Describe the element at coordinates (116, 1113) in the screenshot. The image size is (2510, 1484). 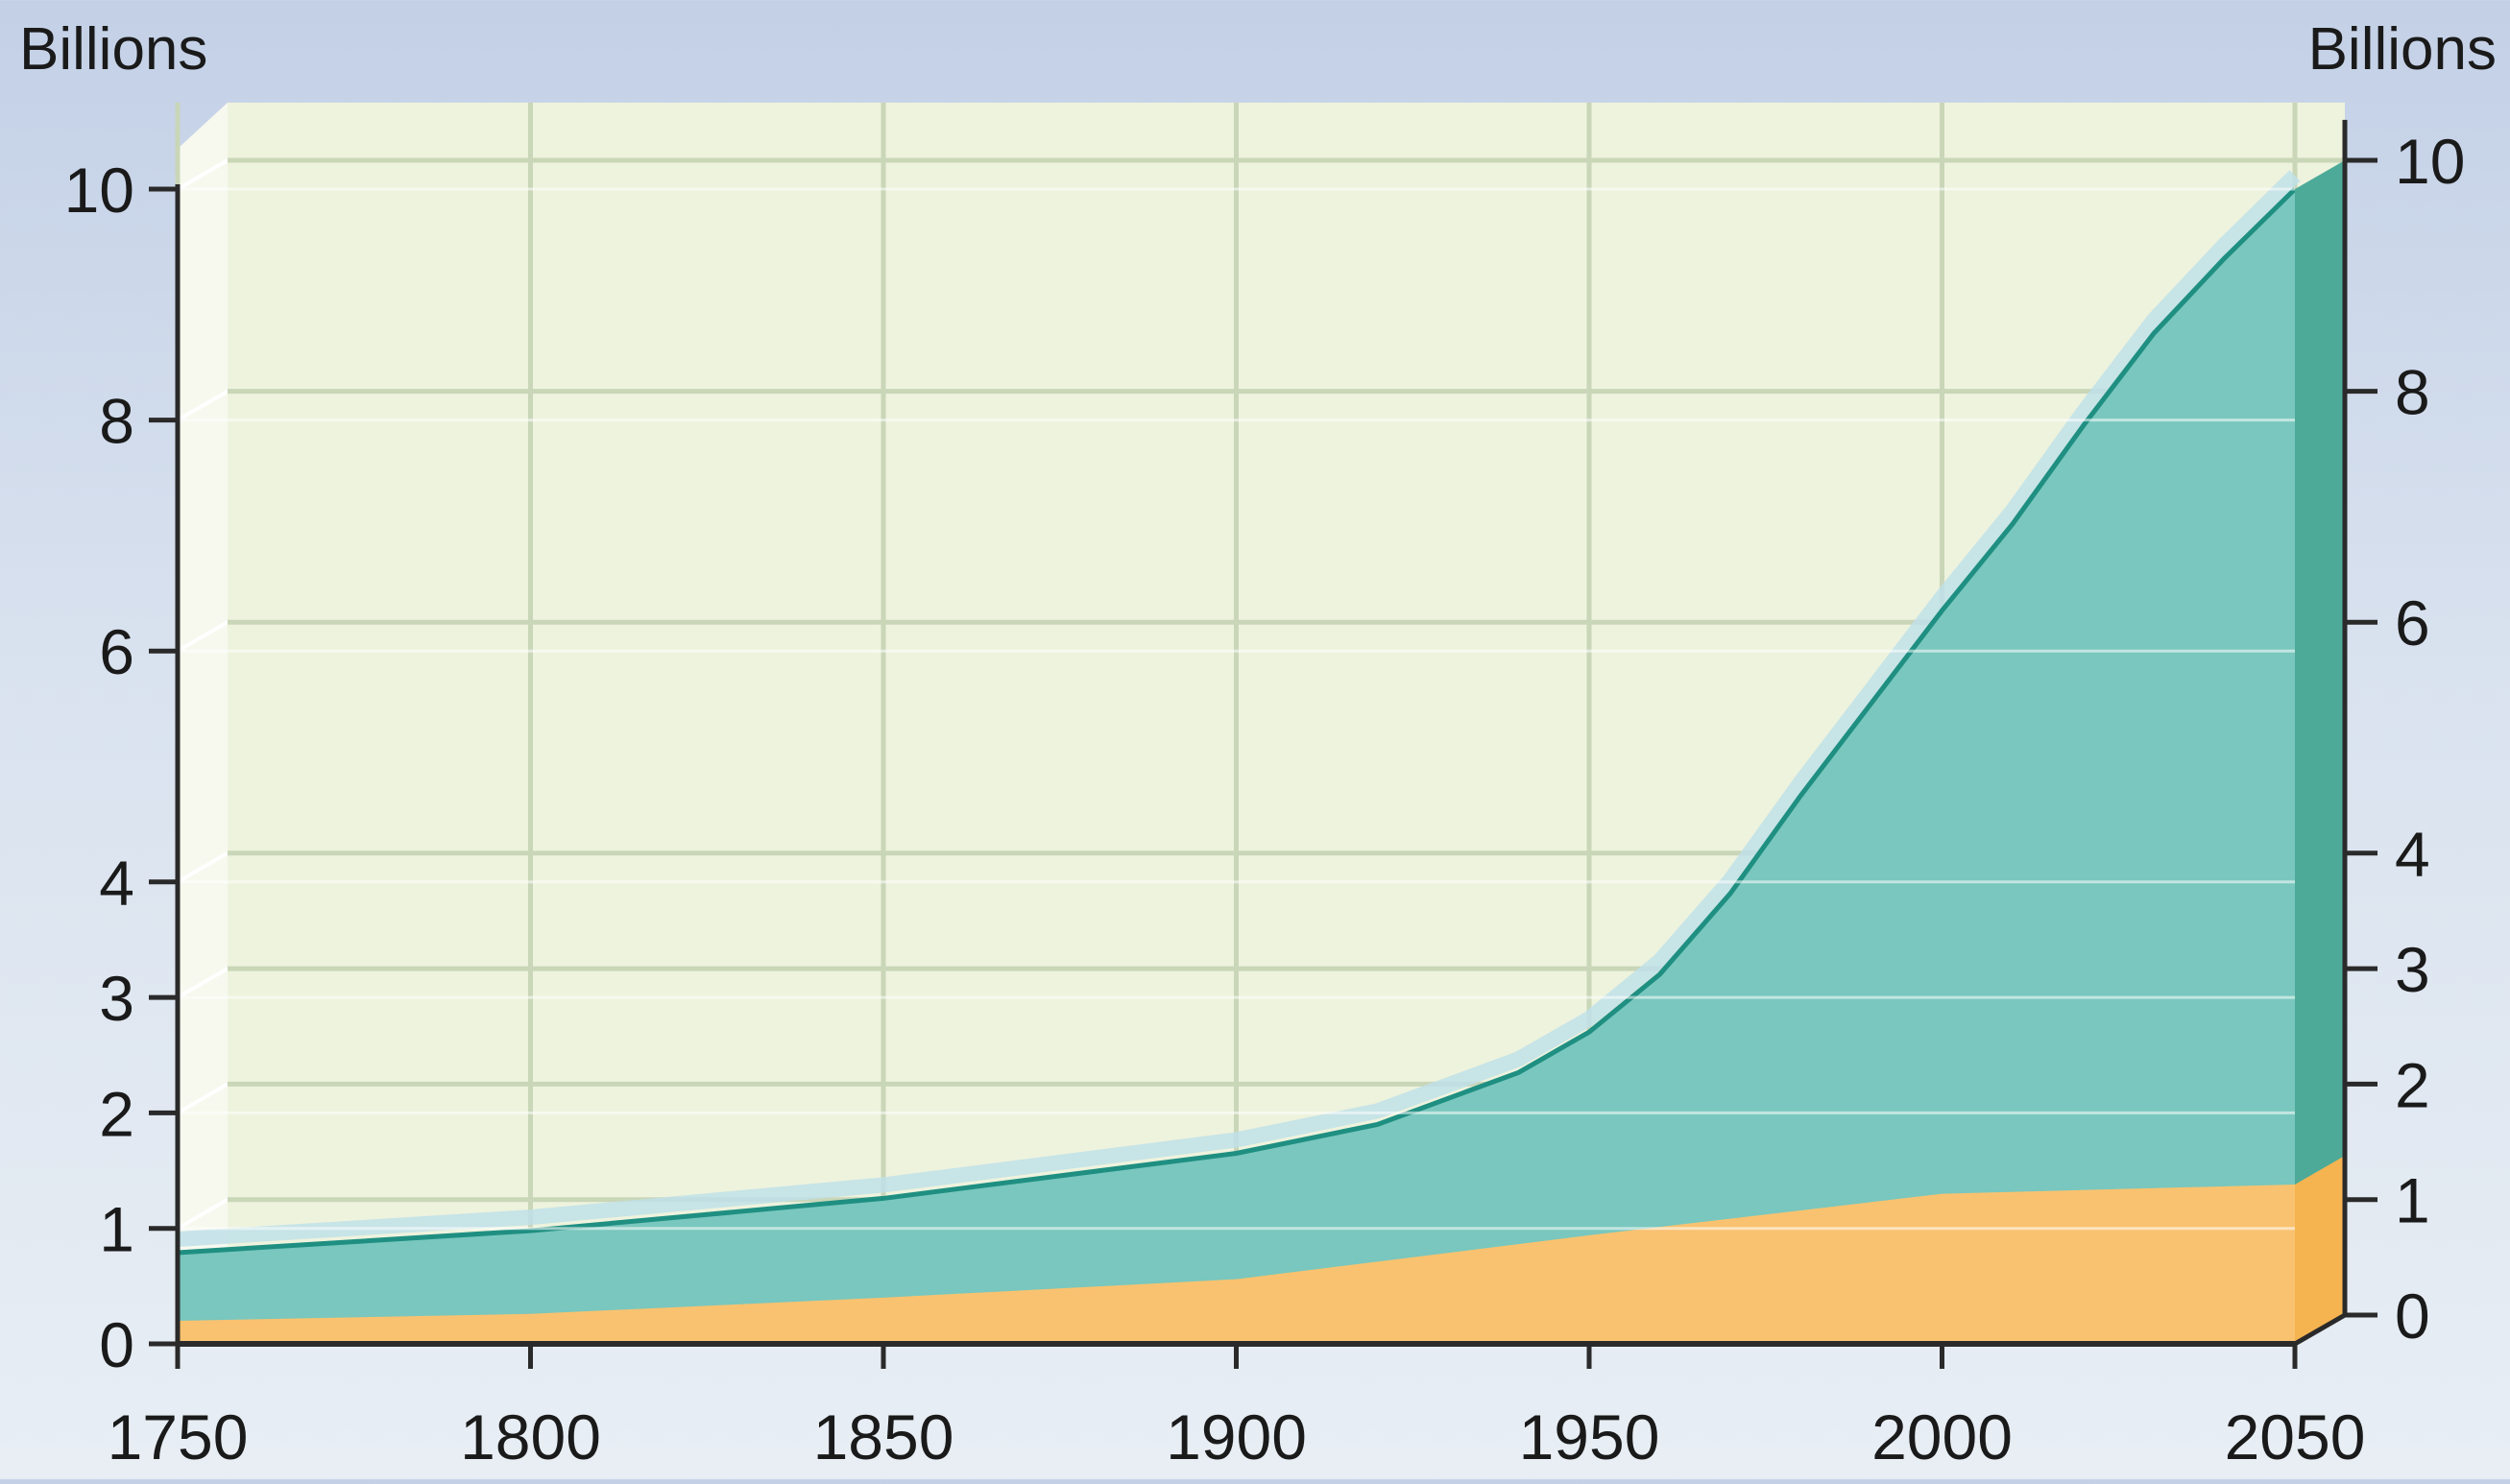
I see `left-y-tick-label: 2` at that location.